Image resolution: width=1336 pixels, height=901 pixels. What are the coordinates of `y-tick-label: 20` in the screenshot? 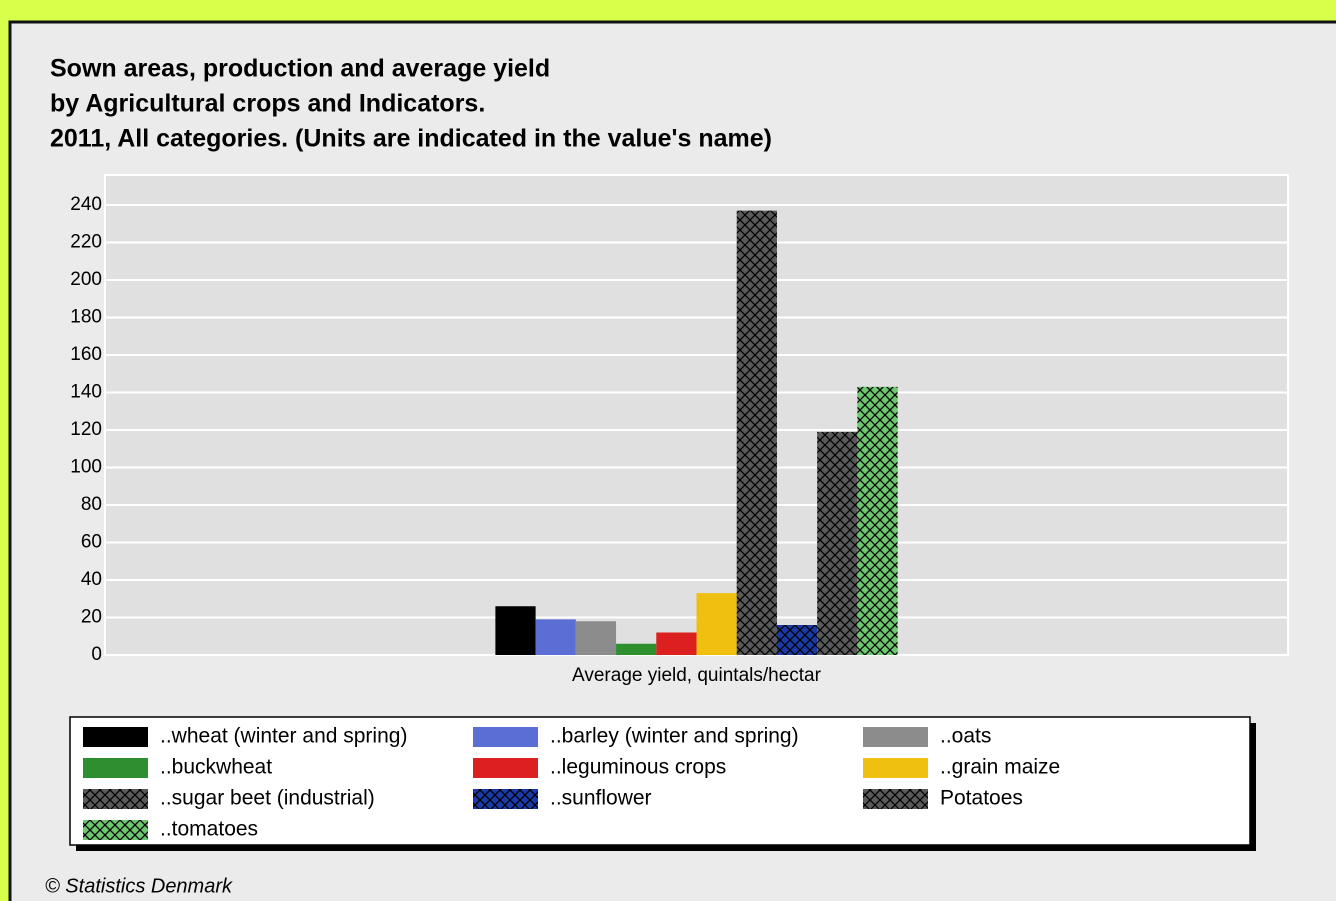 It's located at (91, 617).